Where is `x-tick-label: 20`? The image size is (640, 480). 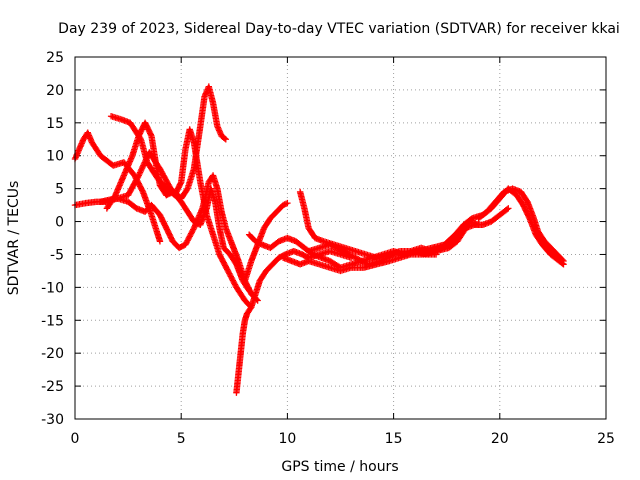 x-tick-label: 20 is located at coordinates (500, 439).